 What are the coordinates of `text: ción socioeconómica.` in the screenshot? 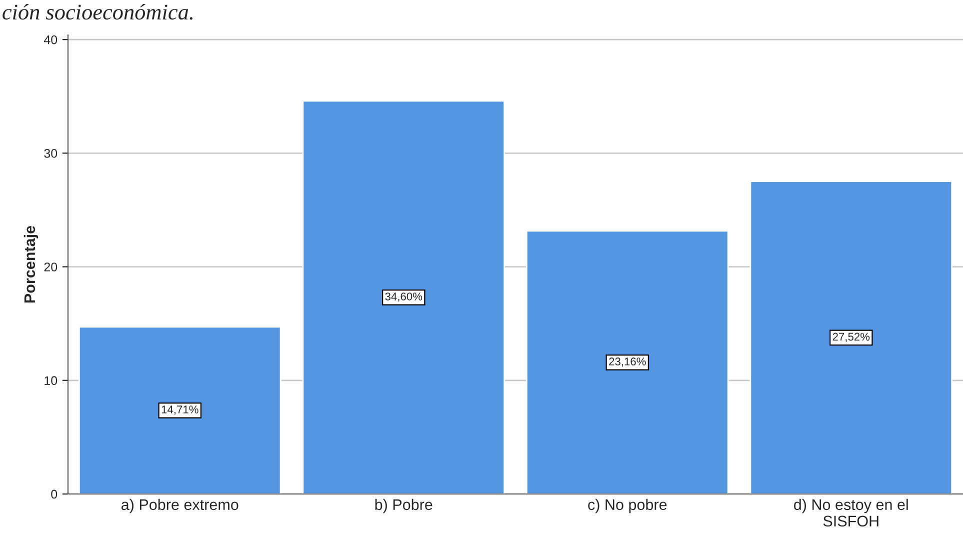 It's located at (97, 12).